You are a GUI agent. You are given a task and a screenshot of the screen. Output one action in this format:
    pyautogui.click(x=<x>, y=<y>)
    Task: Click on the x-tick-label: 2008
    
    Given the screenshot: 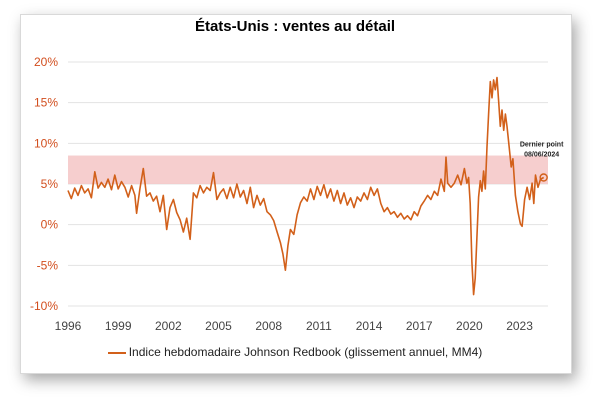 What is the action you would take?
    pyautogui.click(x=268, y=326)
    